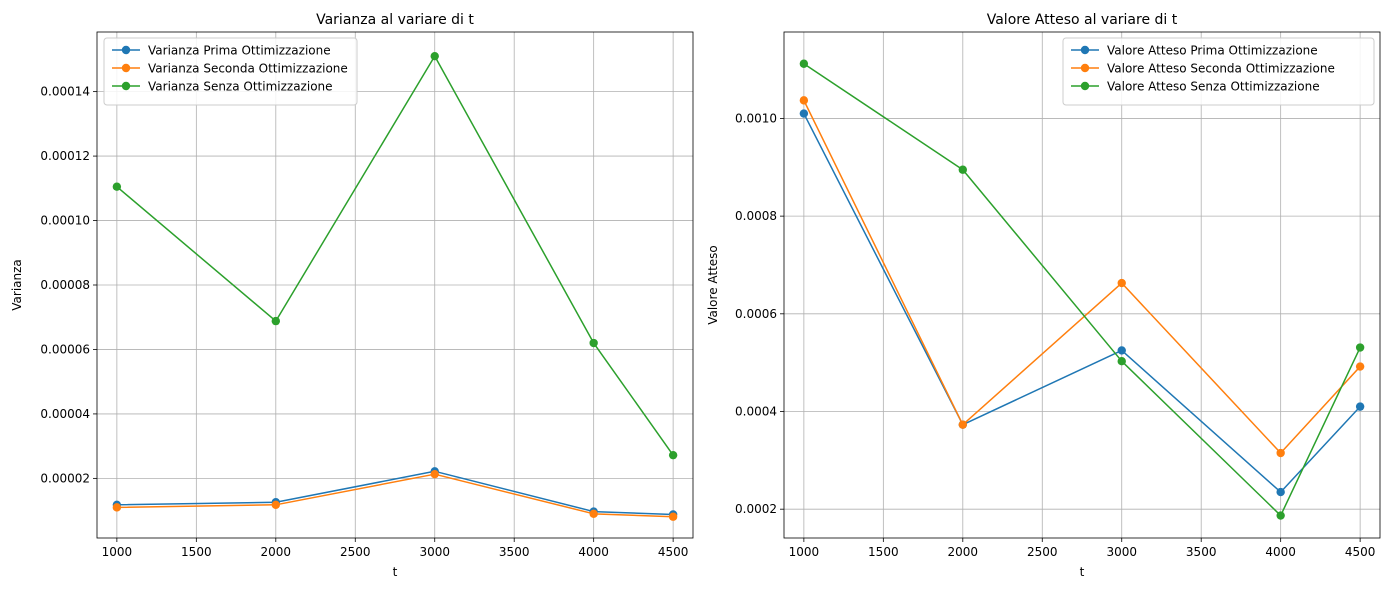 This screenshot has width=1389, height=594. What do you see at coordinates (17, 285) in the screenshot?
I see `y-axis-label: Varianza` at bounding box center [17, 285].